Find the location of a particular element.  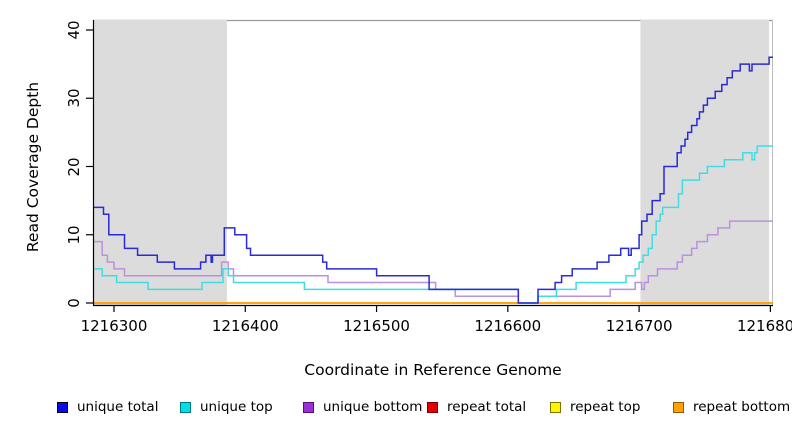

legend-label: unique total is located at coordinates (118, 407).